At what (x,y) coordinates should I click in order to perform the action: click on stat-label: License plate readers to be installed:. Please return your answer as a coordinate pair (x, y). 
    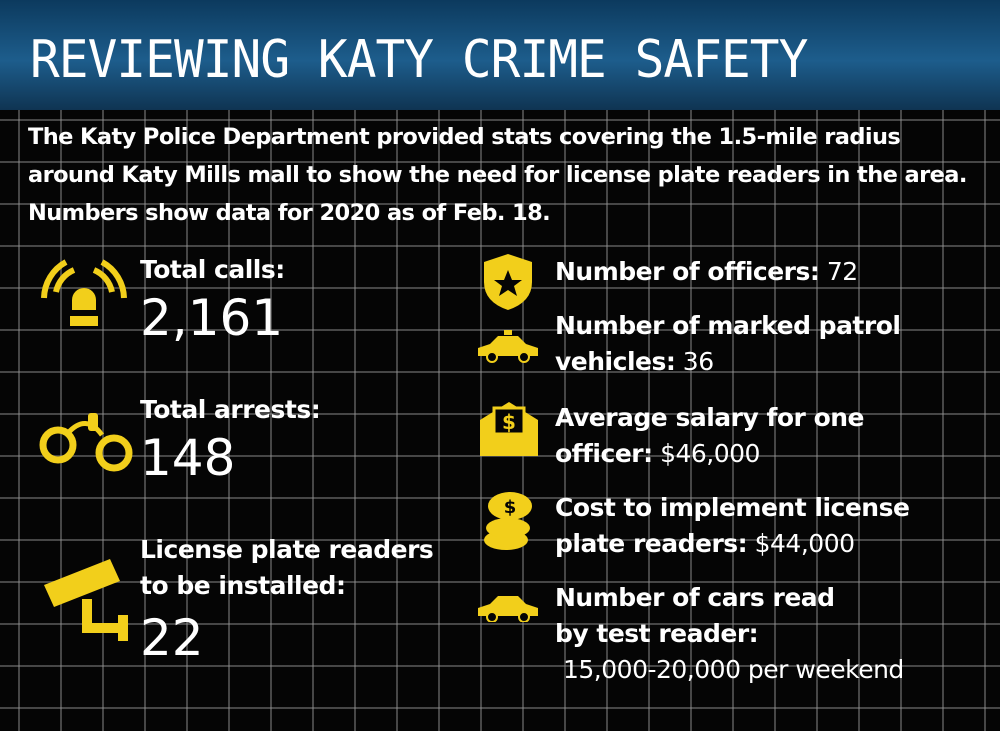
    Looking at the image, I should click on (287, 567).